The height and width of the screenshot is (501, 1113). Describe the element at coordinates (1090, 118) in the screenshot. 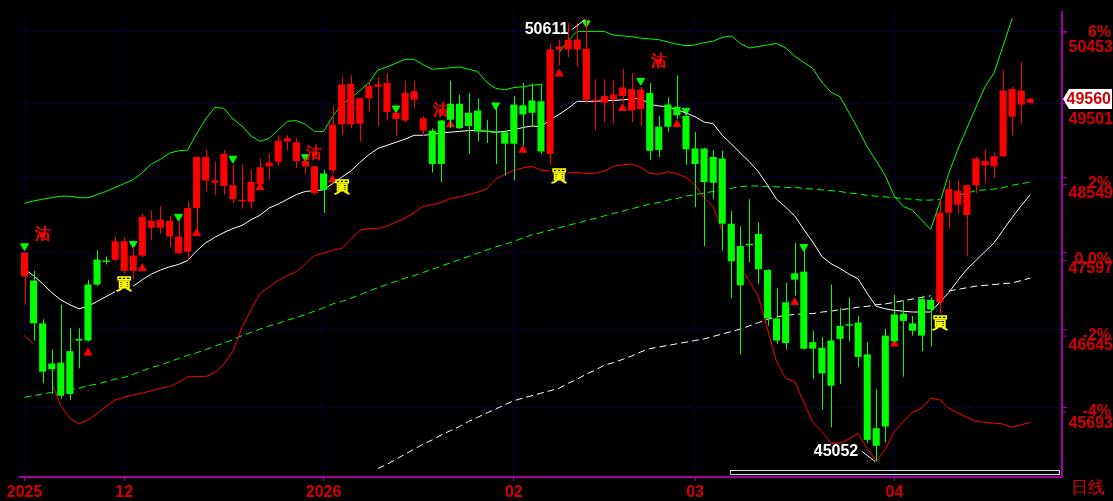

I see `y-tick-label: 49501` at that location.